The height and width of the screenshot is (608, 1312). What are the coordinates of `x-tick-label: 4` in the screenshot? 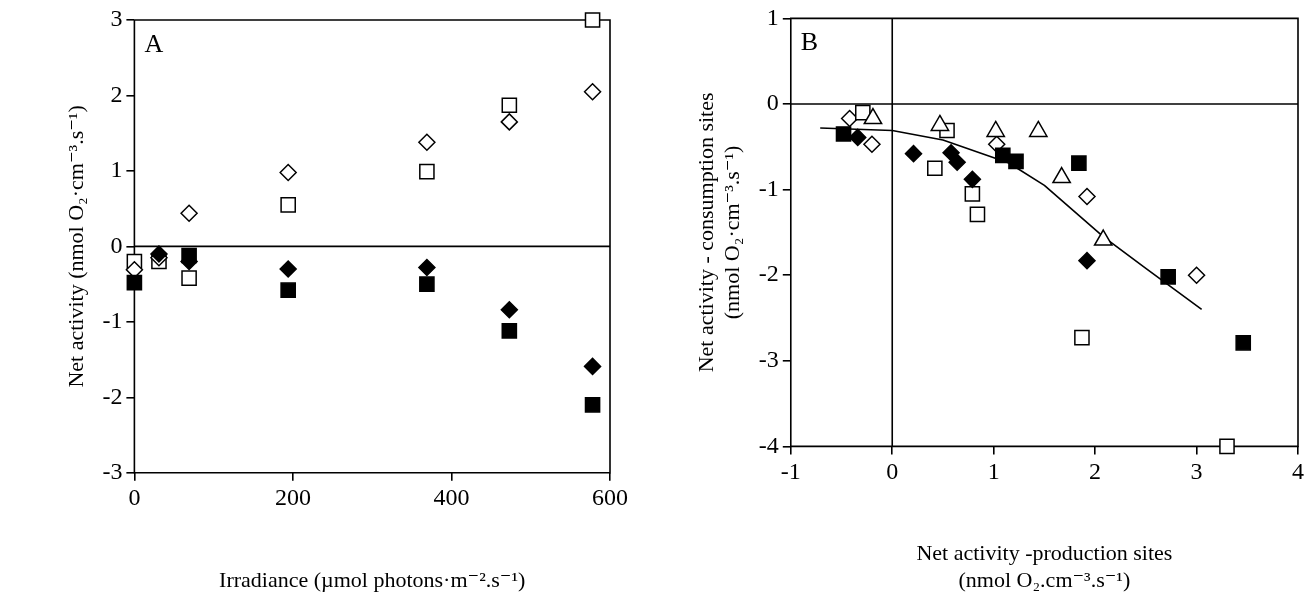 It's located at (1298, 471).